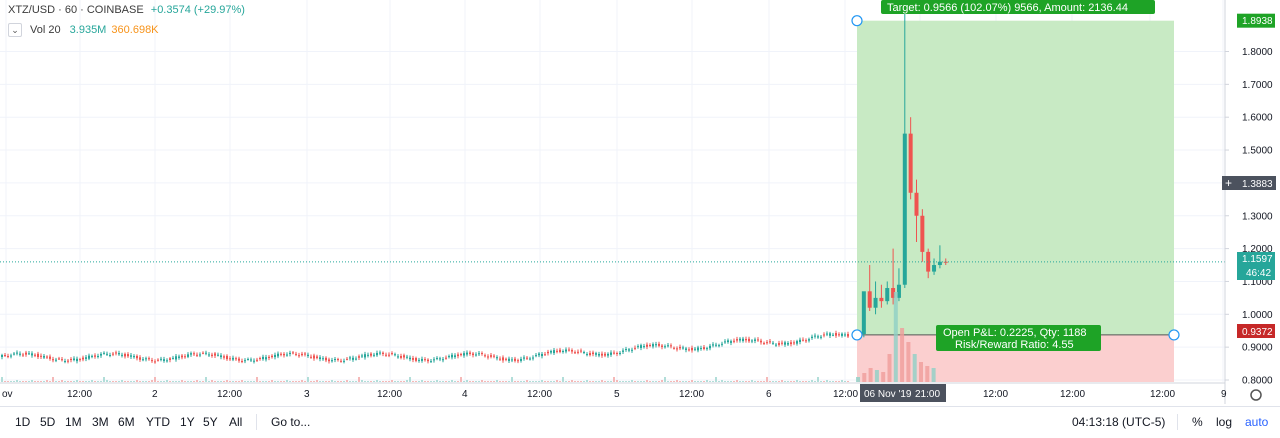 The image size is (1280, 438). What do you see at coordinates (1257, 315) in the screenshot?
I see `price-tick-label: 1.0000` at bounding box center [1257, 315].